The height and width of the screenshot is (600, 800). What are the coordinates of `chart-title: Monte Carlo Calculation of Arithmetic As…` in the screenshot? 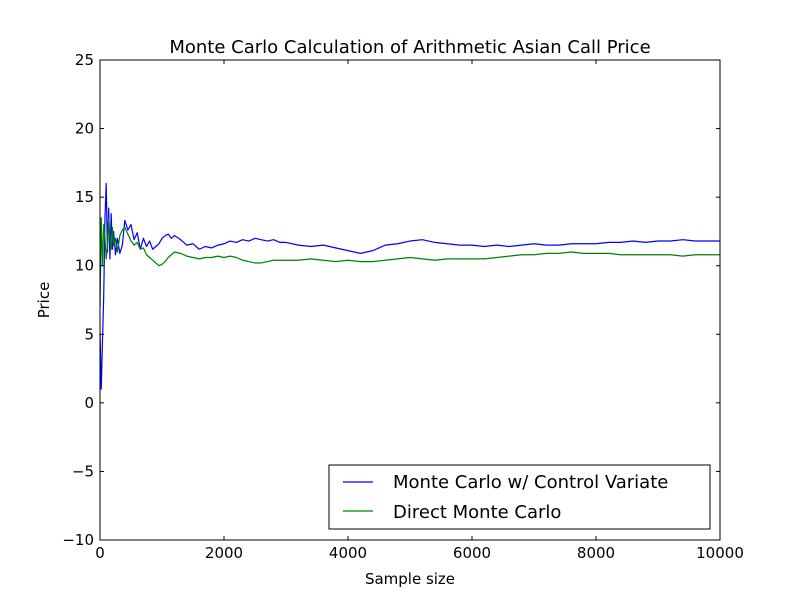 It's located at (409, 47).